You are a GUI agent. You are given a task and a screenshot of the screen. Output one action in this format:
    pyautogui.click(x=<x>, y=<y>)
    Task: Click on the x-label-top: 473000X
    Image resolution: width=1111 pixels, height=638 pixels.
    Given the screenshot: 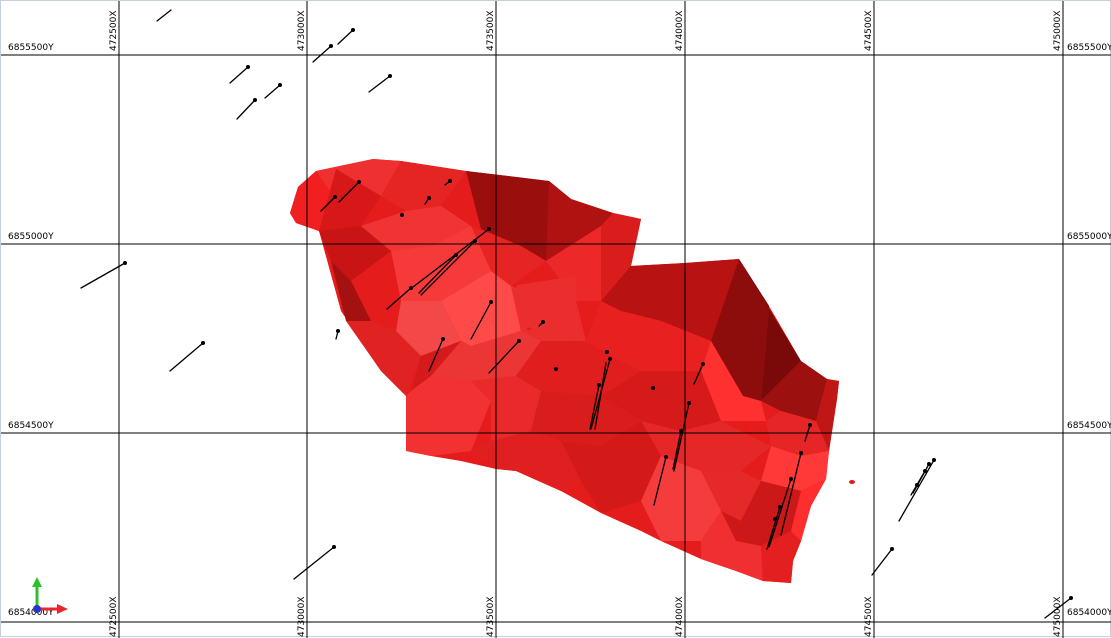 What is the action you would take?
    pyautogui.click(x=302, y=30)
    